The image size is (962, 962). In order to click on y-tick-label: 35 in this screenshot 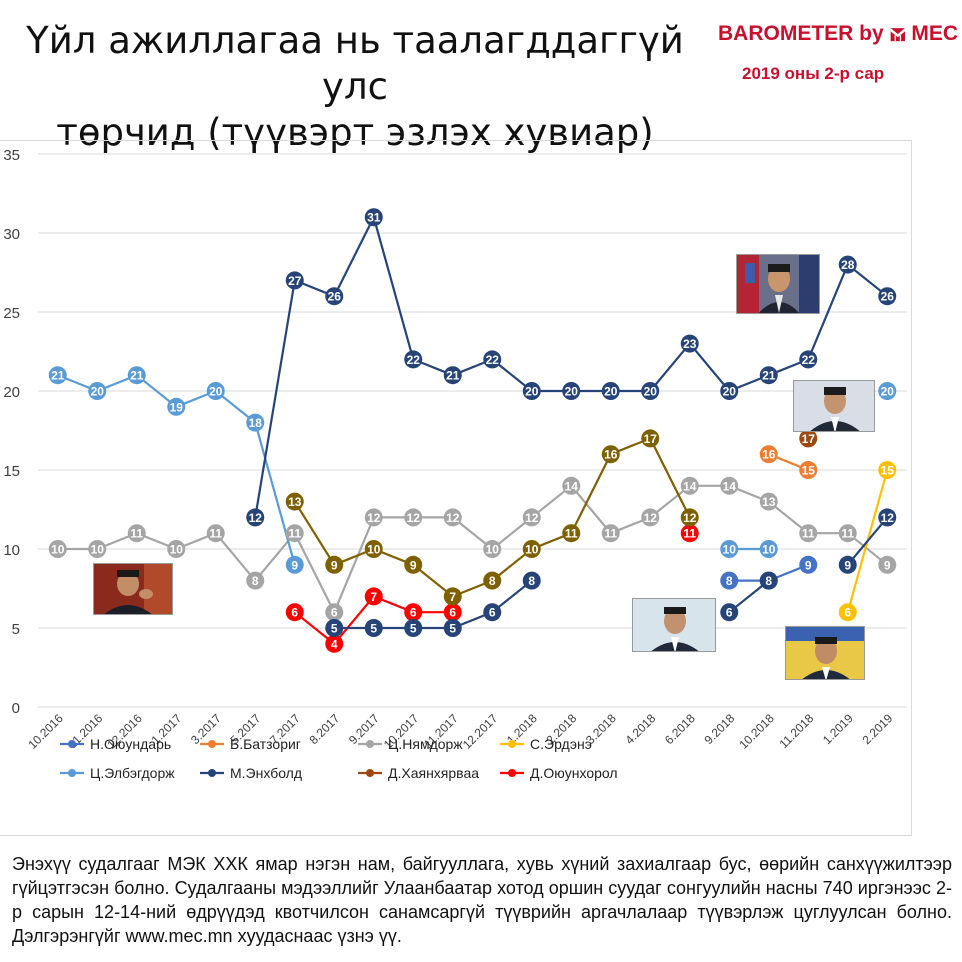, I will do `click(11, 155)`.